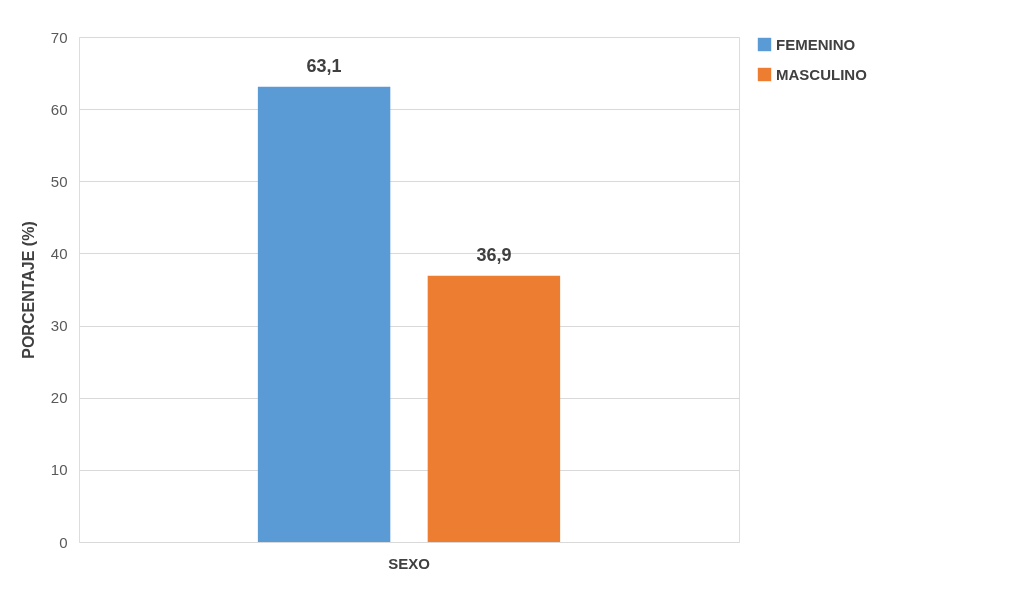 Image resolution: width=1012 pixels, height=616 pixels. Describe the element at coordinates (816, 44) in the screenshot. I see `legend-label: FEMENINO` at that location.